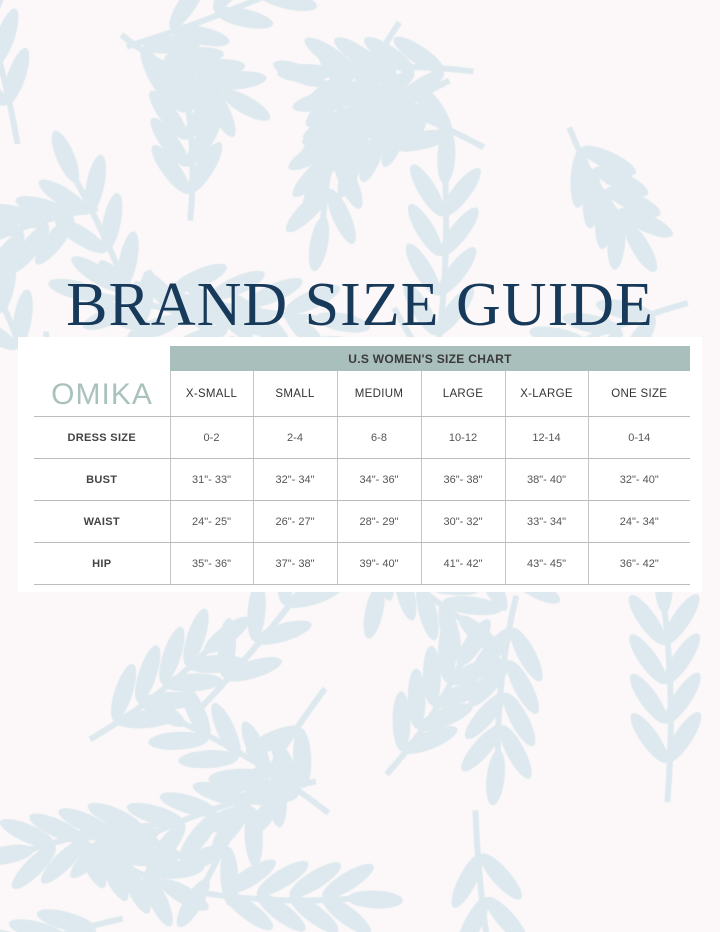 This screenshot has height=932, width=720. I want to click on measurement-cell: 6-8, so click(378, 437).